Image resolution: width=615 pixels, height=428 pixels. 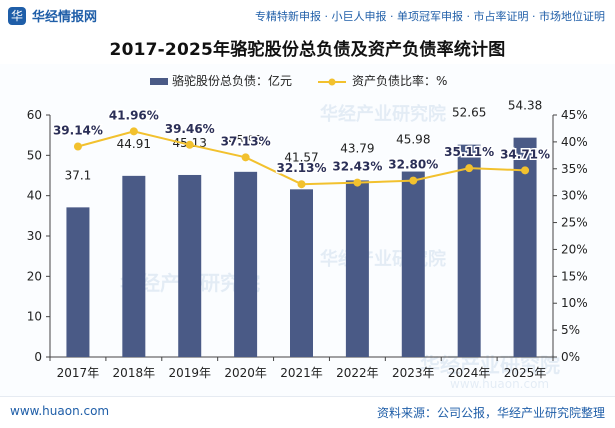 I want to click on footer-source-note: 资料来源：公司公报，华经产业研究院整理, so click(x=490, y=413).